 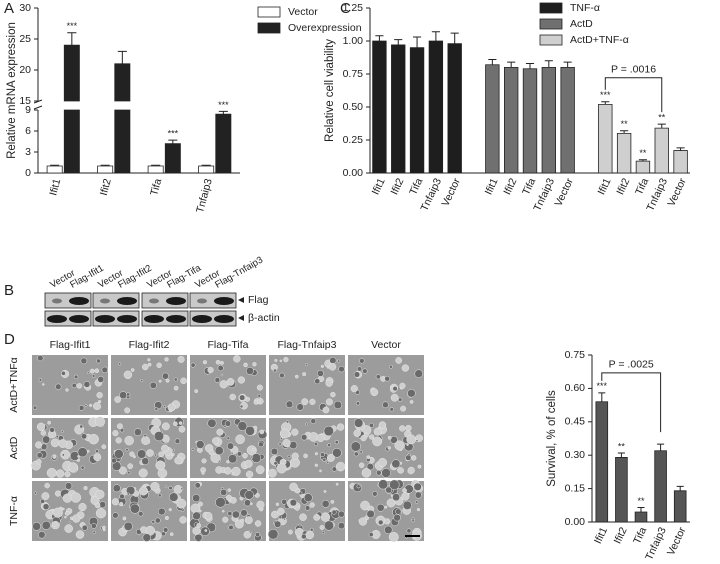 I want to click on column-label: Flag-Ifit1, so click(x=70, y=345).